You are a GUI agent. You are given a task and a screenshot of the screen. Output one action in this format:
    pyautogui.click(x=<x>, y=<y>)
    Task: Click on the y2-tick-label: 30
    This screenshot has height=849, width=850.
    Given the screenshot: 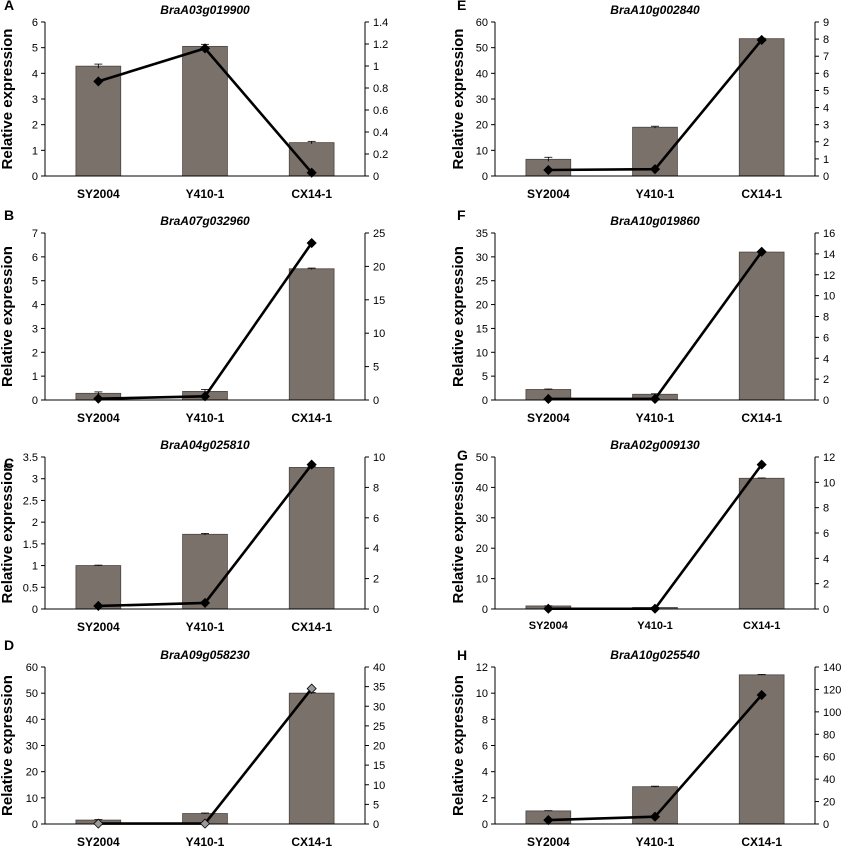 What is the action you would take?
    pyautogui.click(x=379, y=707)
    